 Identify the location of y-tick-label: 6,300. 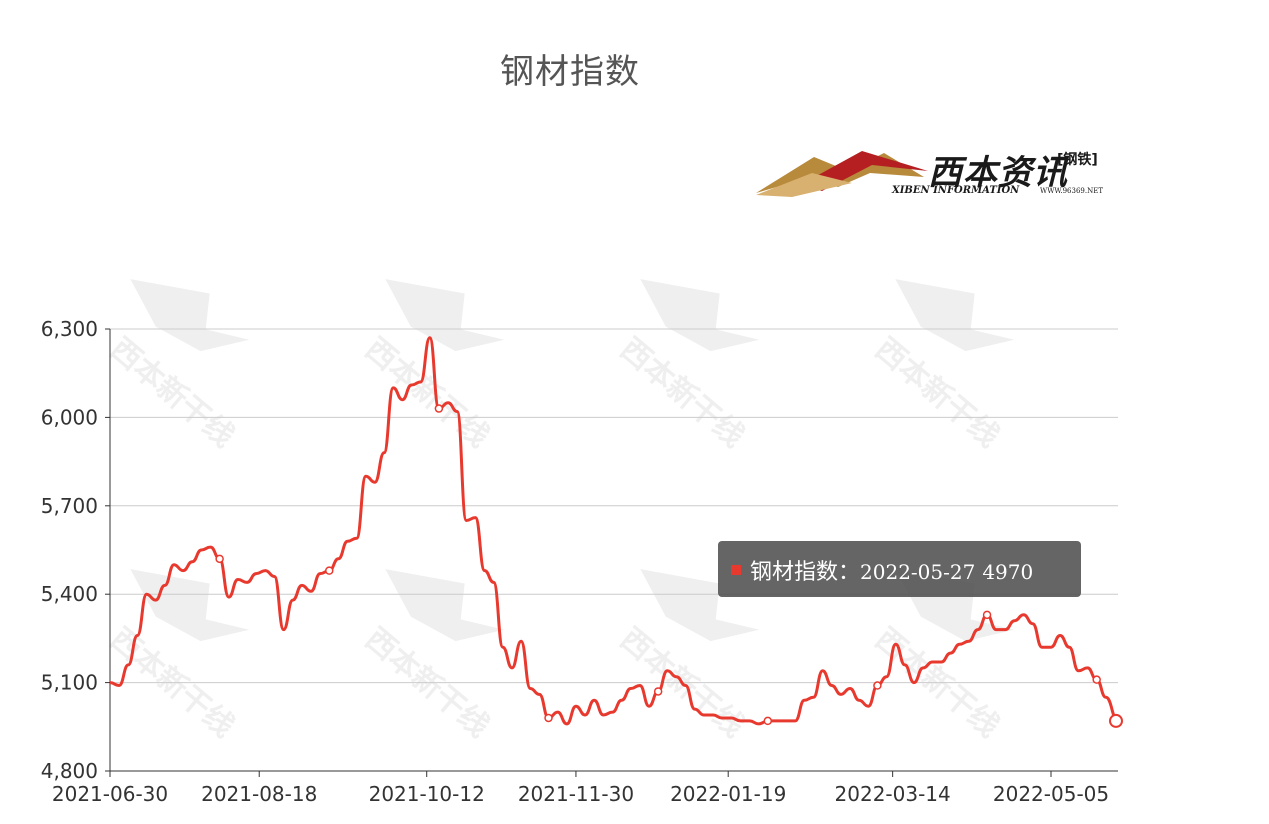
(69, 329).